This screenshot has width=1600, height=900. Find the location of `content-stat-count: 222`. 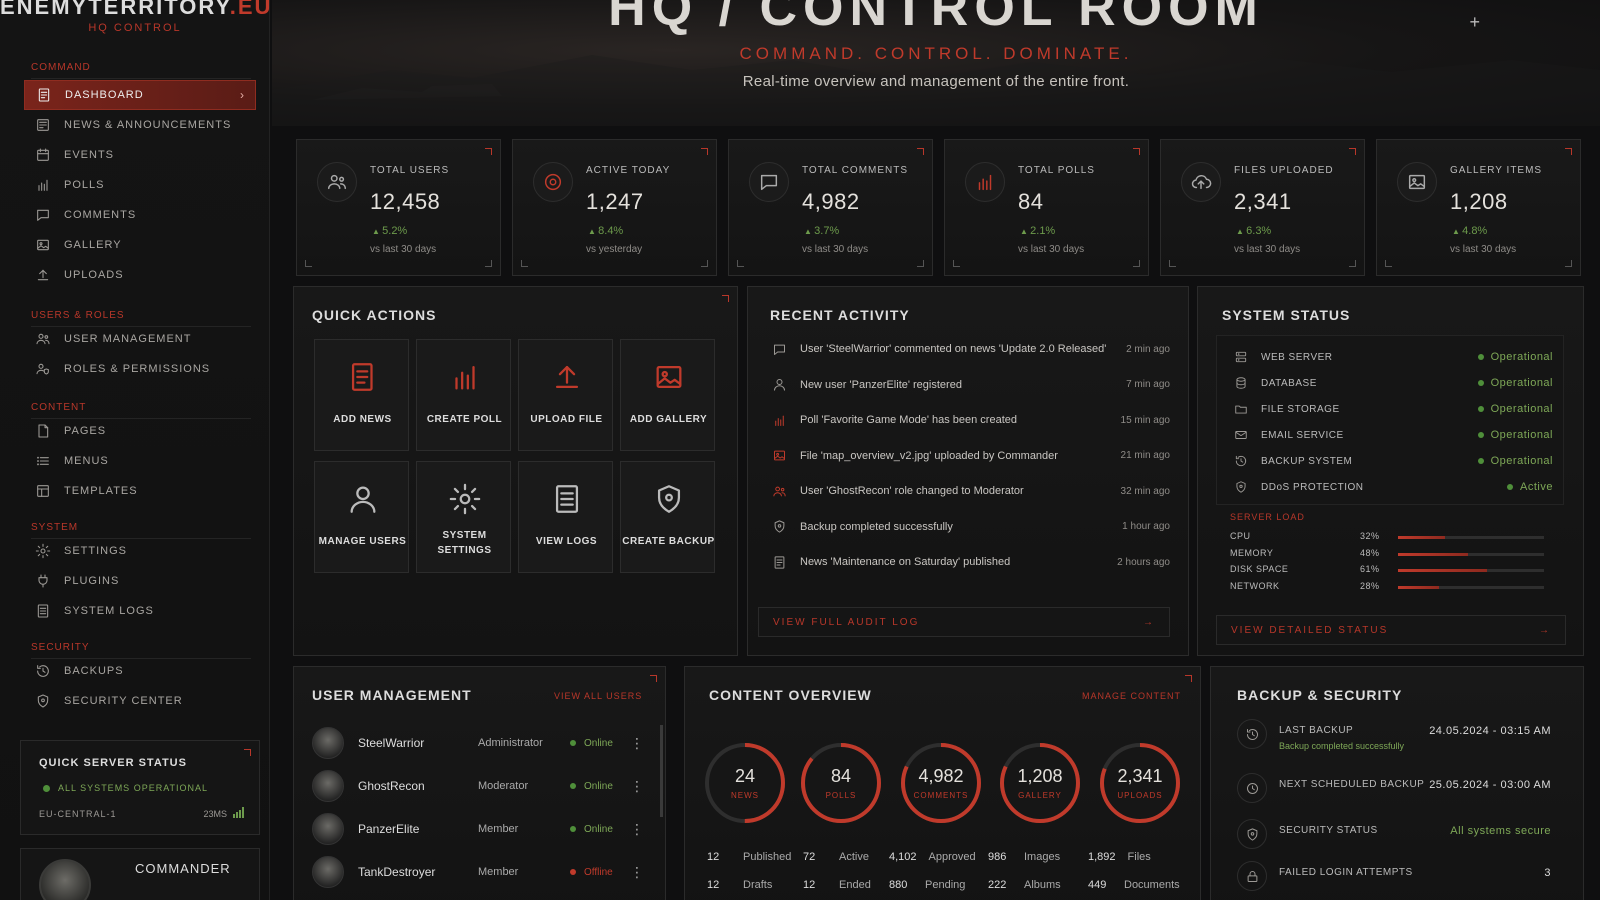

content-stat-count: 222 is located at coordinates (997, 885).